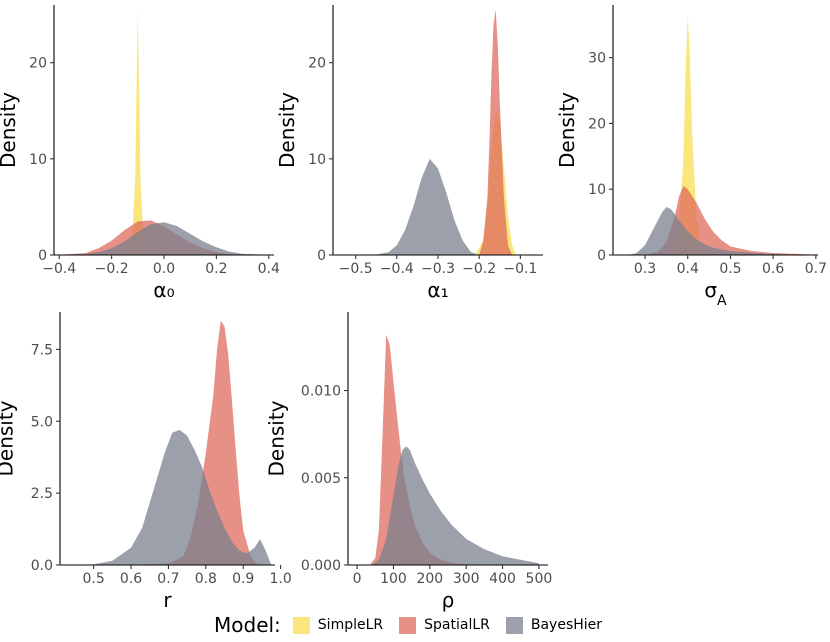 The width and height of the screenshot is (830, 642). Describe the element at coordinates (715, 293) in the screenshot. I see `x-axis-title: σA` at that location.